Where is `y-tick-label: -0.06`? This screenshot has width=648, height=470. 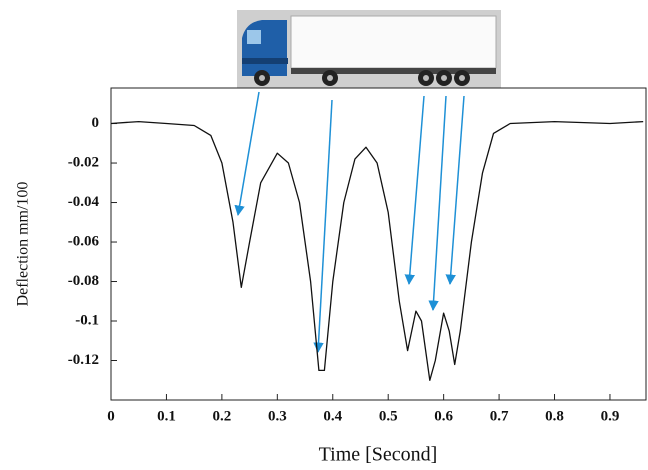 y-tick-label: -0.06 is located at coordinates (84, 241).